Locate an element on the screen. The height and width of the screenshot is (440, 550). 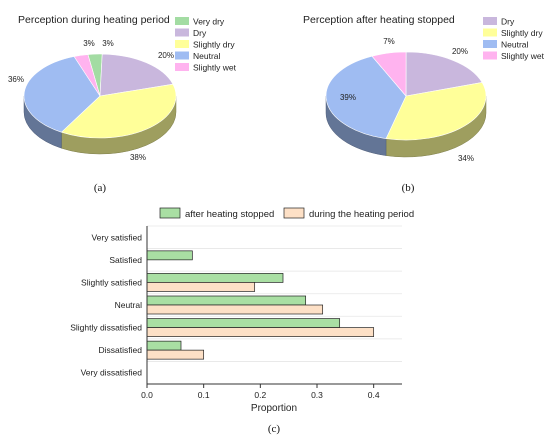
category-label: Very satisfied is located at coordinates (116, 237).